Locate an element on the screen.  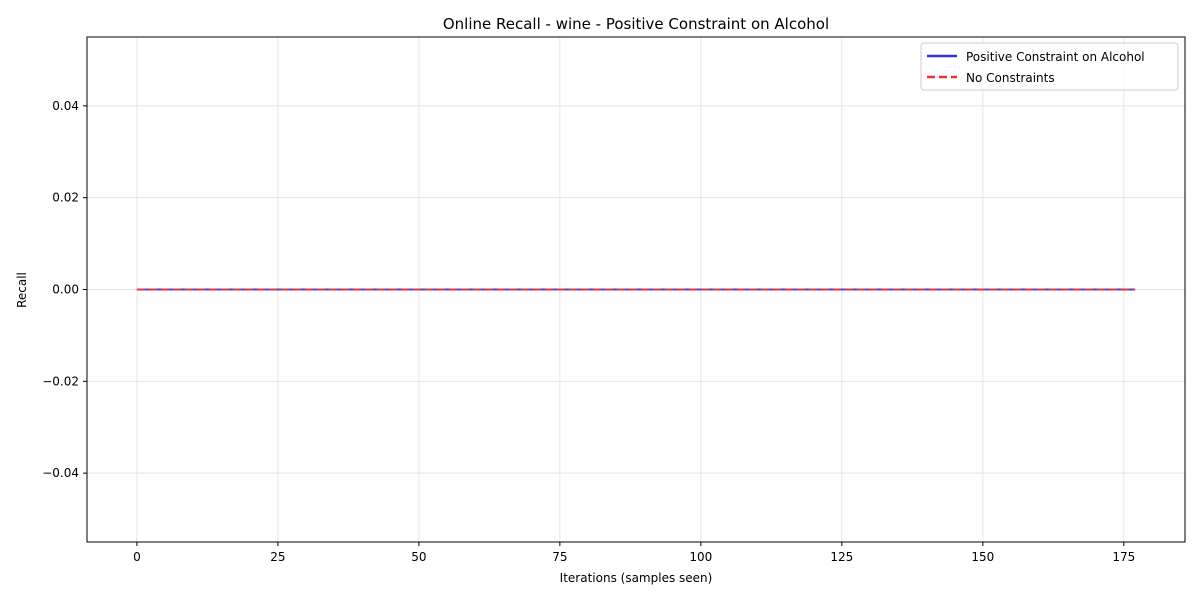
x-axis-ticks: 0 25 50 75 100 125 150 175 is located at coordinates (634, 553).